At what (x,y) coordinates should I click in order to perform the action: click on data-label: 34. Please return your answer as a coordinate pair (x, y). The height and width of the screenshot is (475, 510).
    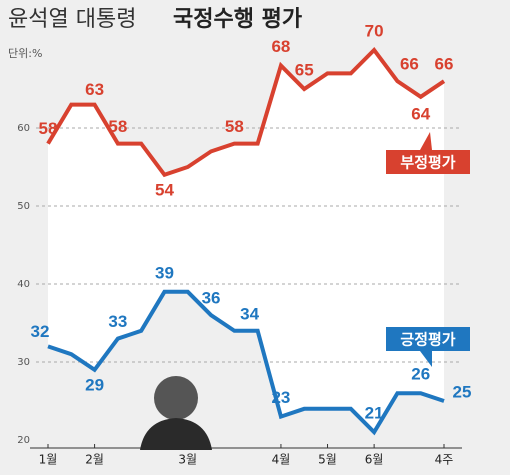
    Looking at the image, I should click on (249, 313).